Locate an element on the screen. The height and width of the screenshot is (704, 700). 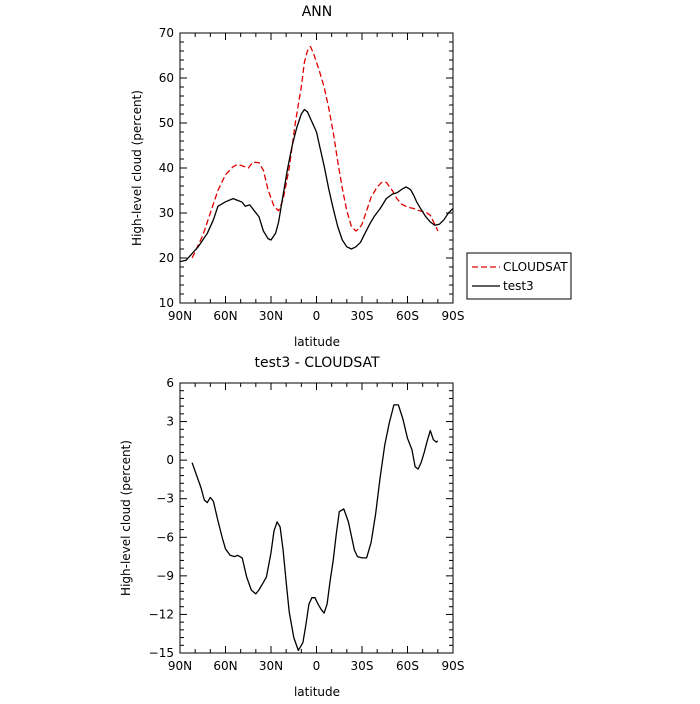
top-y-tick-label: 40 is located at coordinates (166, 168).